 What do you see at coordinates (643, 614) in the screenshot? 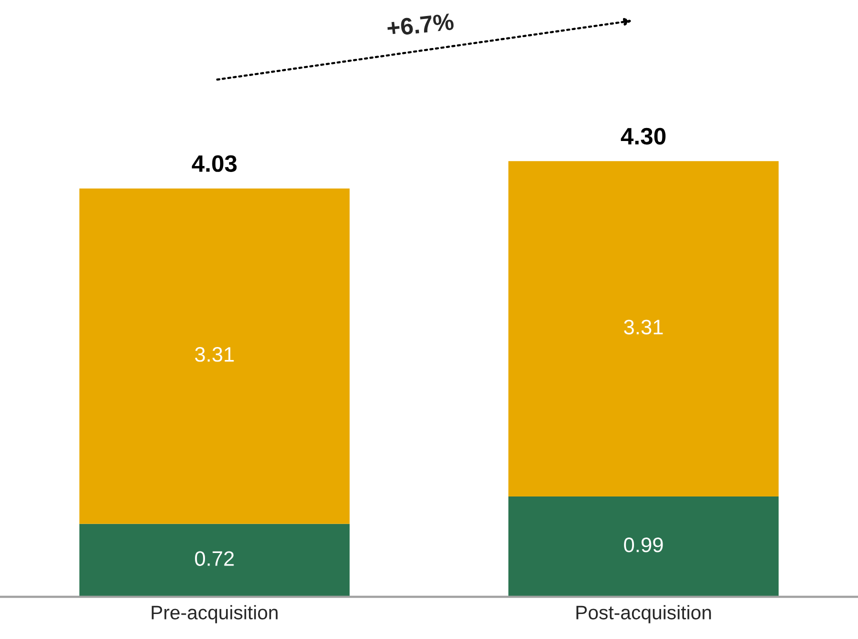
I see `x-tick-label: Post-acquisition` at bounding box center [643, 614].